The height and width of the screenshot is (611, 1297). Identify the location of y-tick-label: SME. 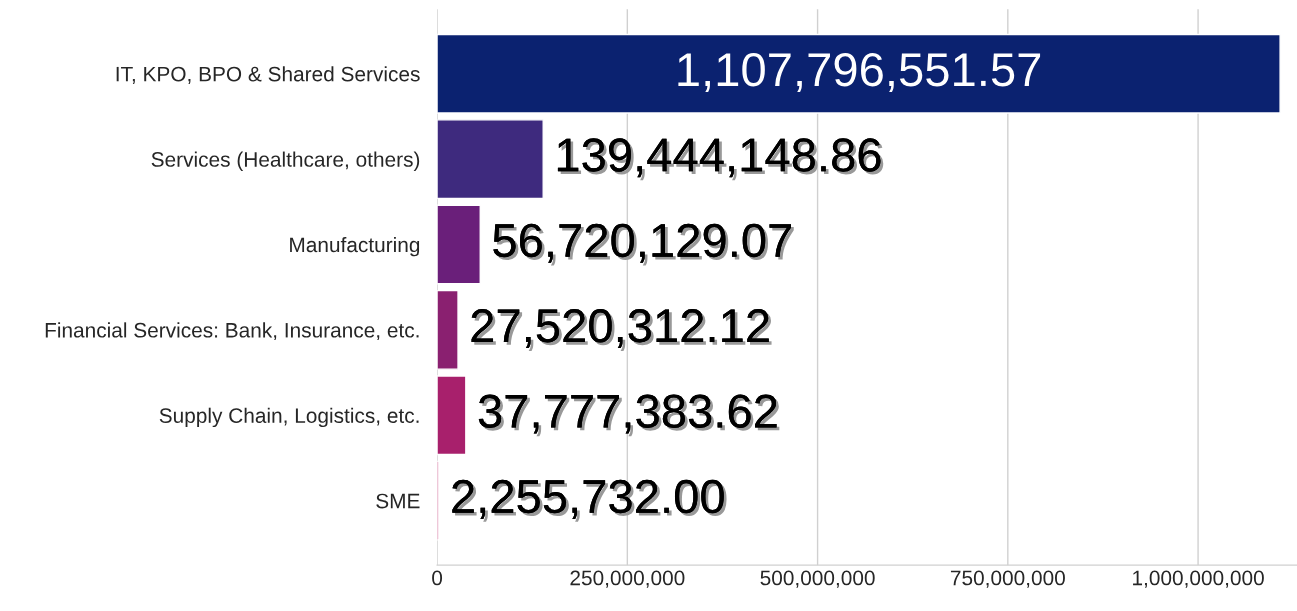
(398, 501).